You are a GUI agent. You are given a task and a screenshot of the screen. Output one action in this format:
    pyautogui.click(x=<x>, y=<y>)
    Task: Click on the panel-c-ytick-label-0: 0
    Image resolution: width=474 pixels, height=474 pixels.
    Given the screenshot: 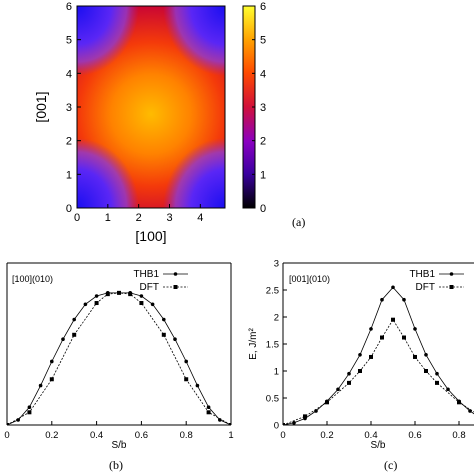 What is the action you would take?
    pyautogui.click(x=276, y=426)
    